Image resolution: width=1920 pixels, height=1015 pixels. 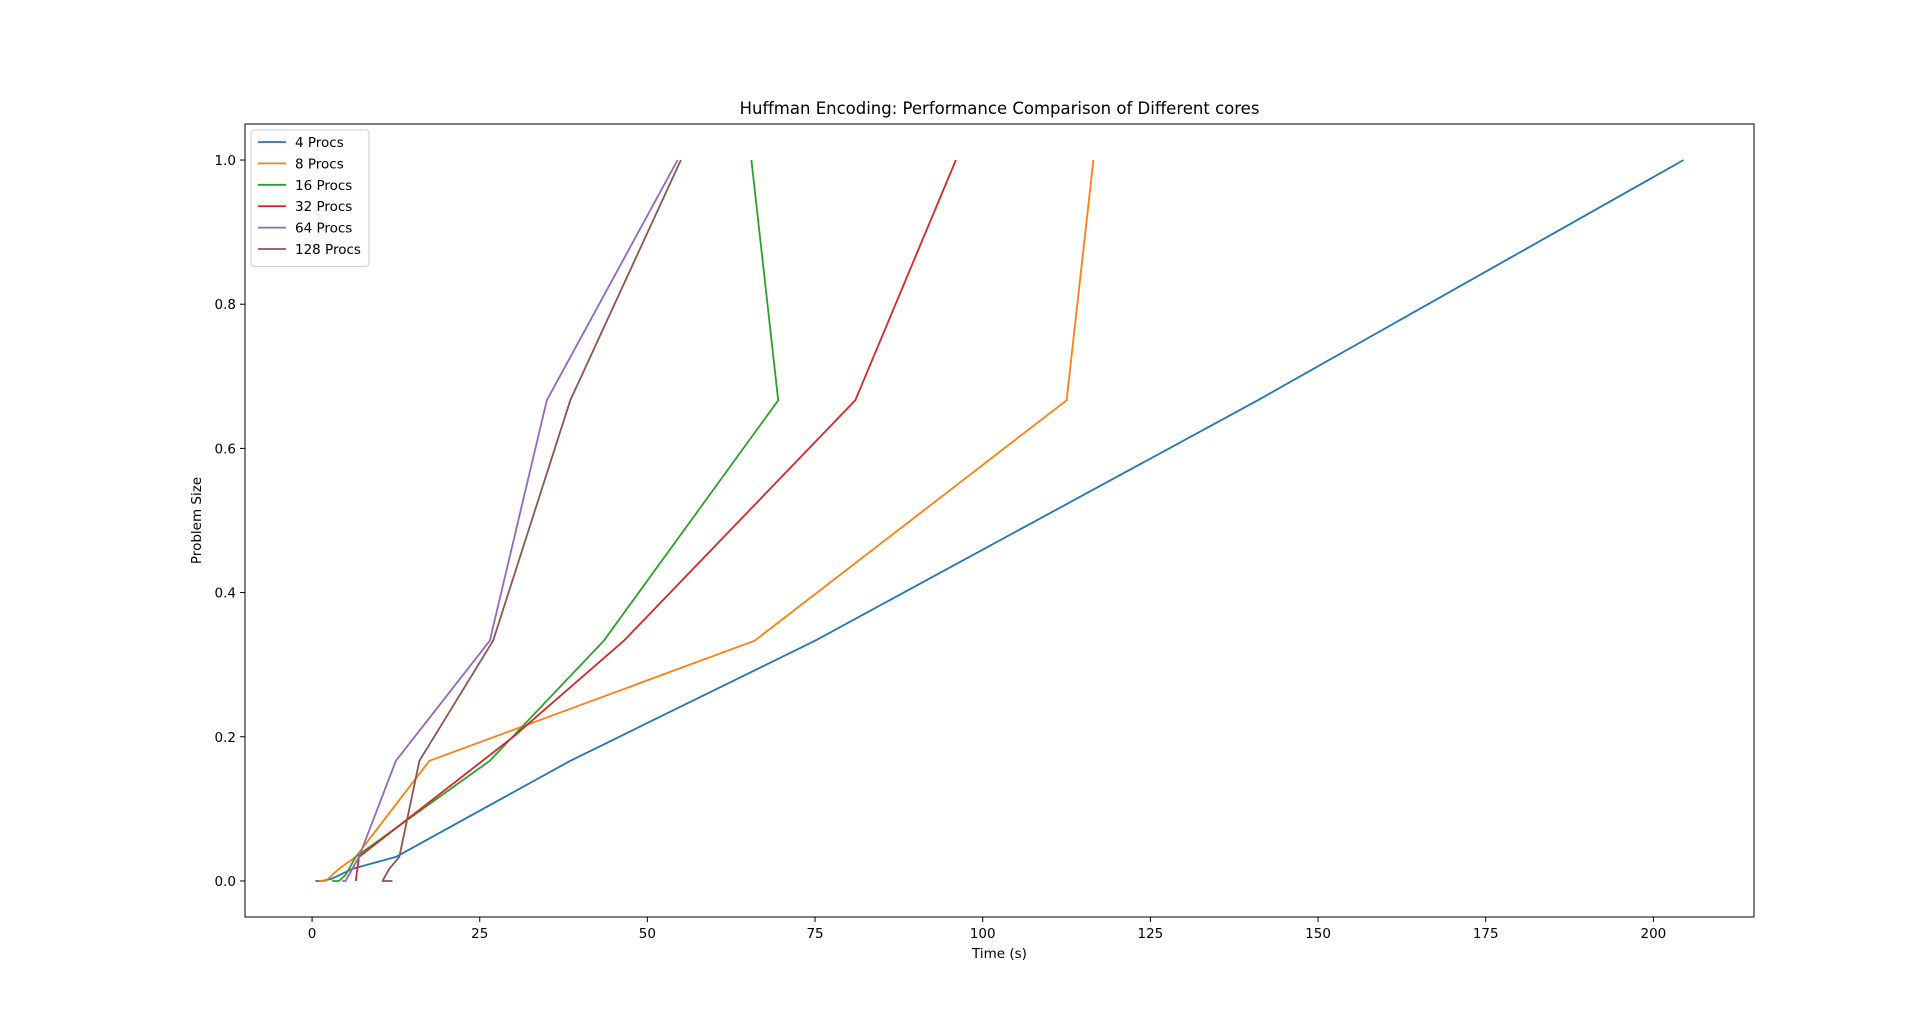 What do you see at coordinates (230, 521) in the screenshot?
I see `y-axis: 0.0 0.2 0.4 0.6 0.8 1.0` at bounding box center [230, 521].